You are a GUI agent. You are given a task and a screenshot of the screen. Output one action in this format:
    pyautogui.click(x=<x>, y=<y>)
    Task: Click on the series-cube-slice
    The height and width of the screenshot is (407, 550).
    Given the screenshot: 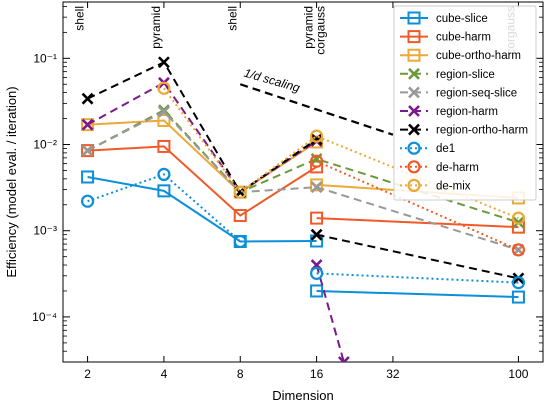 What is the action you would take?
    pyautogui.click(x=417, y=294)
    